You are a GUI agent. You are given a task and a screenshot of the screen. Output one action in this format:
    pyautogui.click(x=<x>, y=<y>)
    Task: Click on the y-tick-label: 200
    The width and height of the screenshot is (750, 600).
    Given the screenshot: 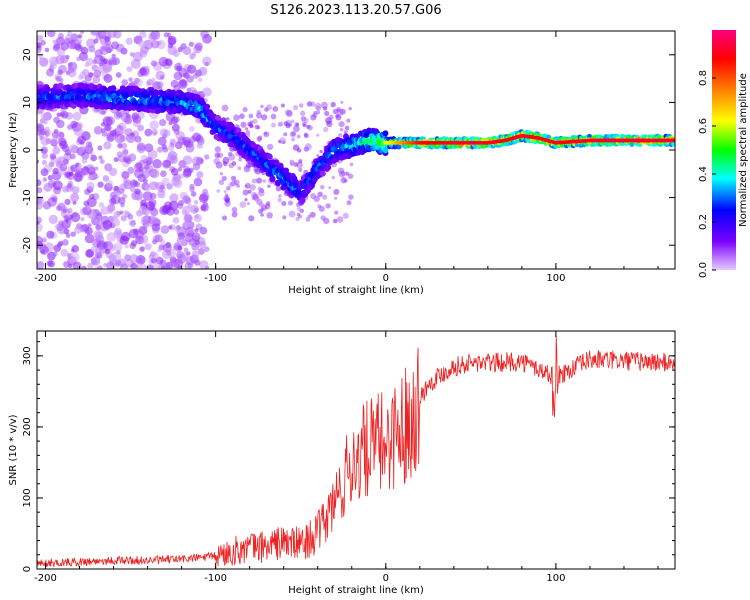 What is the action you would take?
    pyautogui.click(x=27, y=426)
    